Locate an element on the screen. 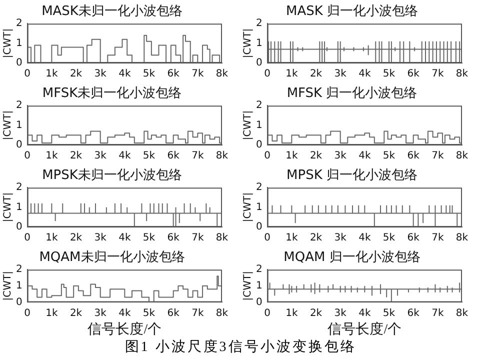 This screenshot has width=481, height=360. chart-title: MFSK未归一化小波包络 is located at coordinates (112, 94).